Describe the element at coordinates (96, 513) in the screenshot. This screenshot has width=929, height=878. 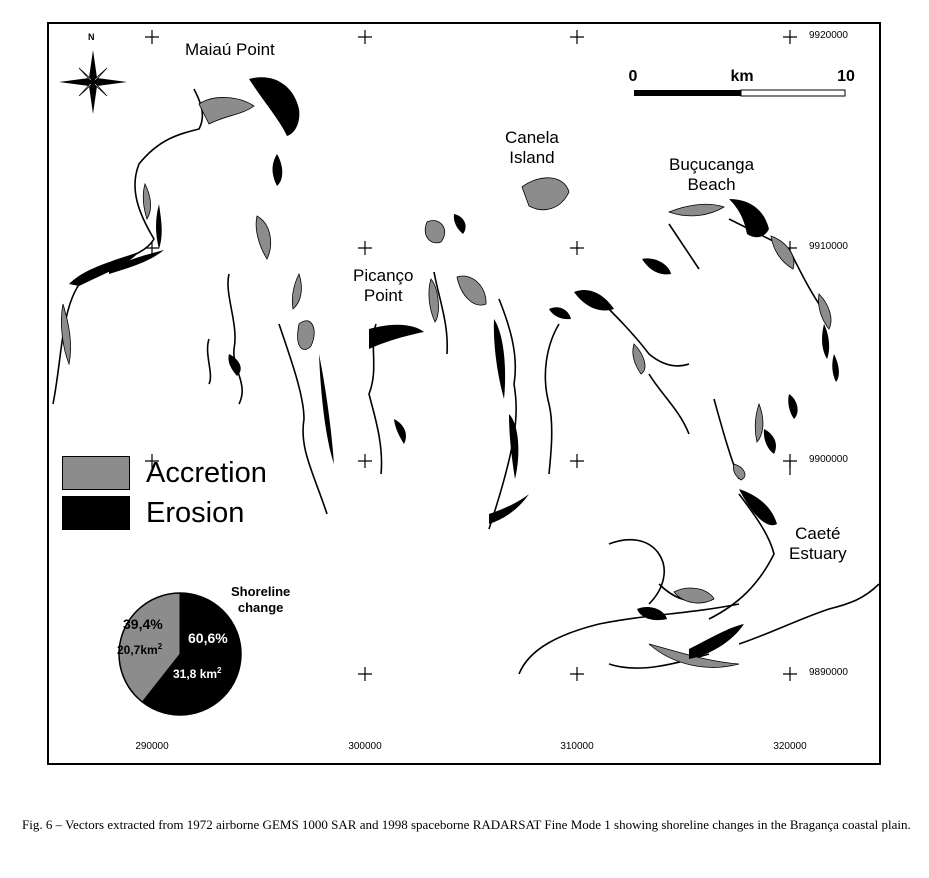
I see `legend-swatch-erosion` at that location.